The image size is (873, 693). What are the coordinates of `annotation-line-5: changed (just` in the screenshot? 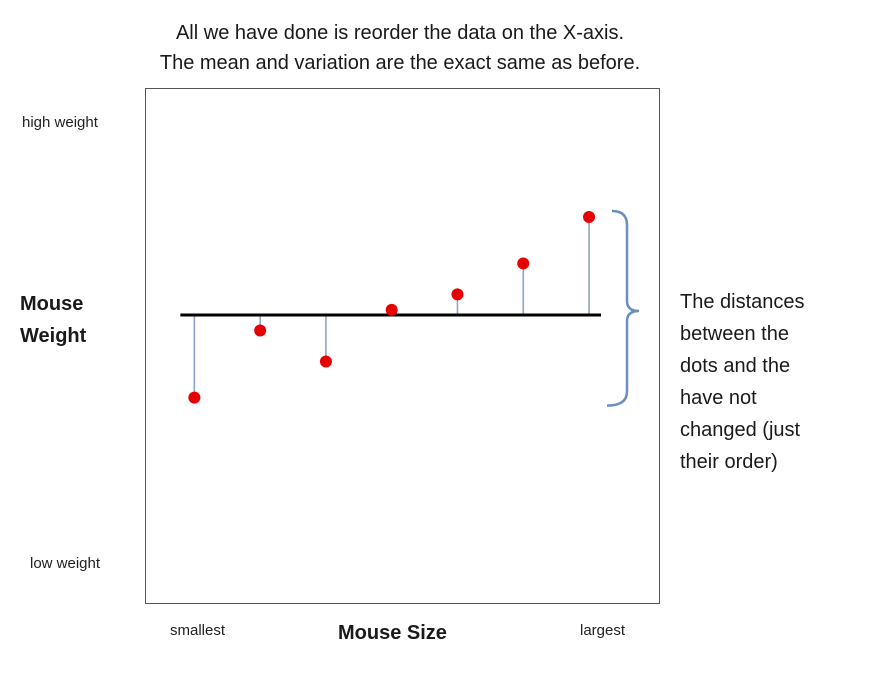 It's located at (740, 430).